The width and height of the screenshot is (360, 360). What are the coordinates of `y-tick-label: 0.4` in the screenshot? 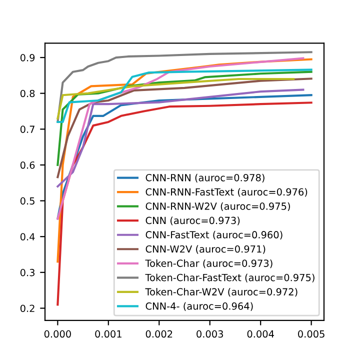 It's located at (27, 236).